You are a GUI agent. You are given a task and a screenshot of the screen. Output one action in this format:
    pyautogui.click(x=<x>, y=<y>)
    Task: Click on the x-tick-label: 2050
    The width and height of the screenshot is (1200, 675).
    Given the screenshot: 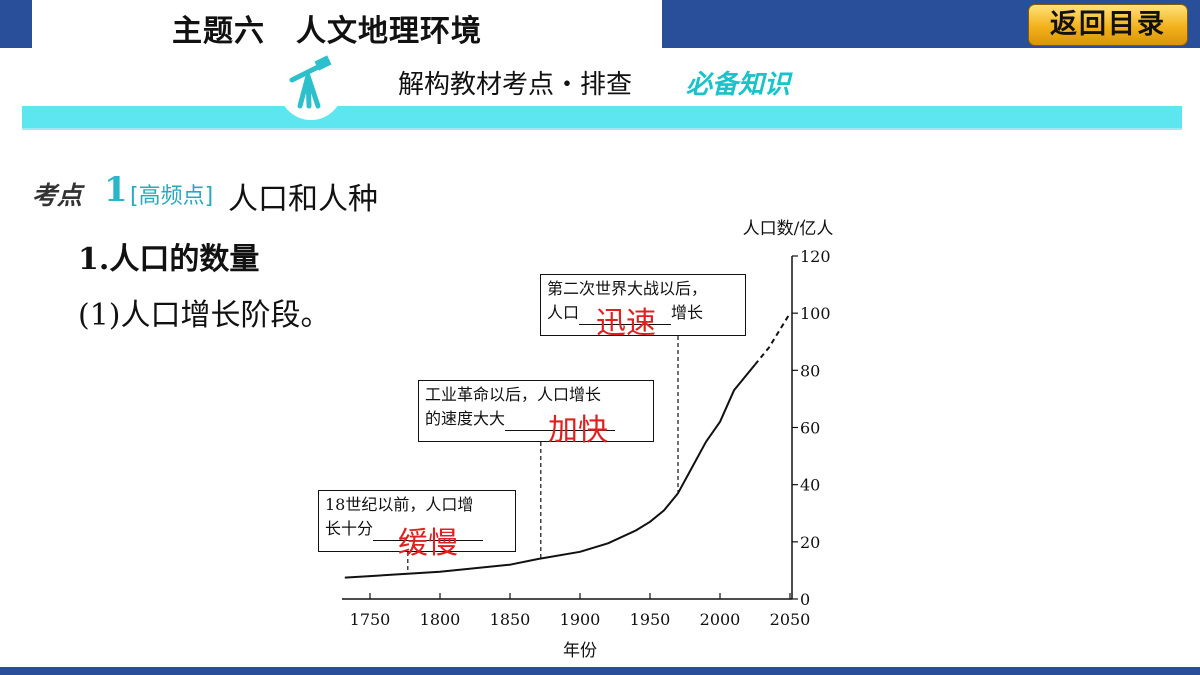 What is the action you would take?
    pyautogui.click(x=790, y=619)
    